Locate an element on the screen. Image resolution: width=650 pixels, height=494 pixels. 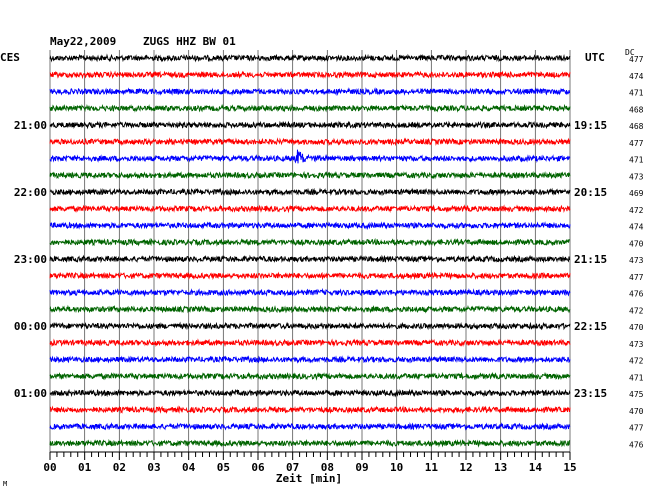
dc-label: DC is located at coordinates (630, 52).